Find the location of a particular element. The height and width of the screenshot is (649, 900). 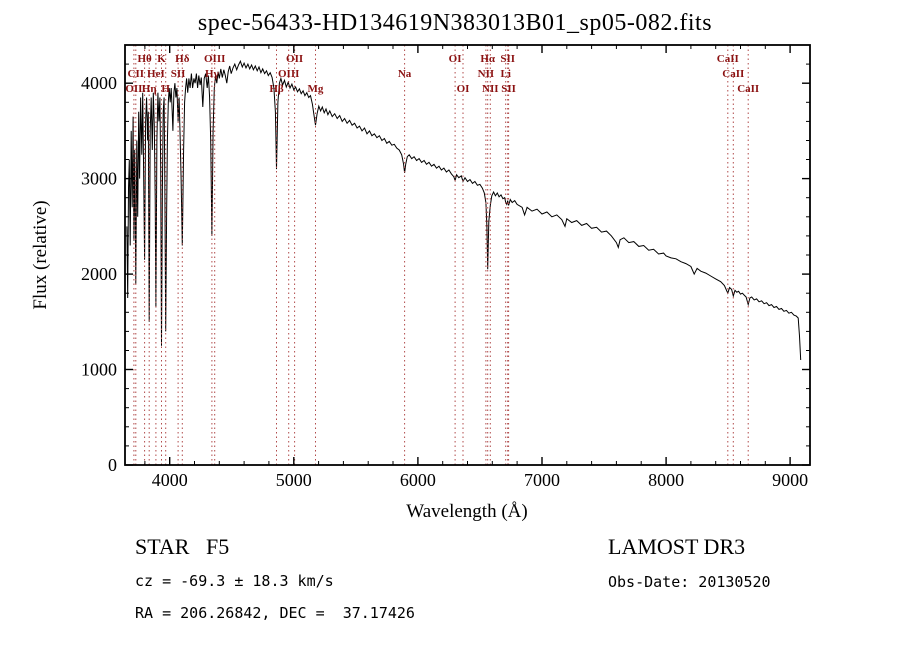

object-type-label: STAR F5 is located at coordinates (182, 546).